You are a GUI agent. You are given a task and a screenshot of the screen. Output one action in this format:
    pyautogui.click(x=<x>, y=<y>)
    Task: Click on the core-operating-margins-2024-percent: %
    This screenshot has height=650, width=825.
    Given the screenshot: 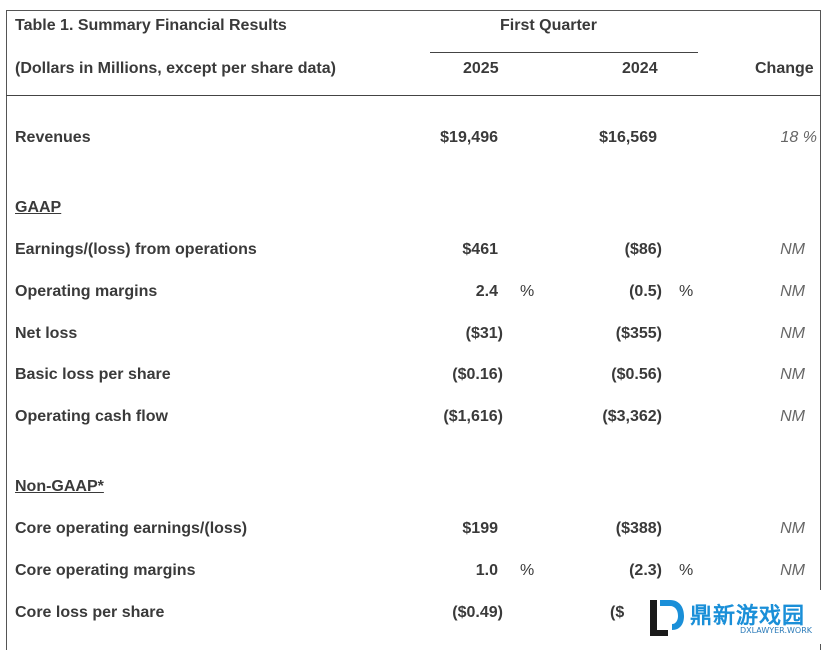 What is the action you would take?
    pyautogui.click(x=686, y=570)
    